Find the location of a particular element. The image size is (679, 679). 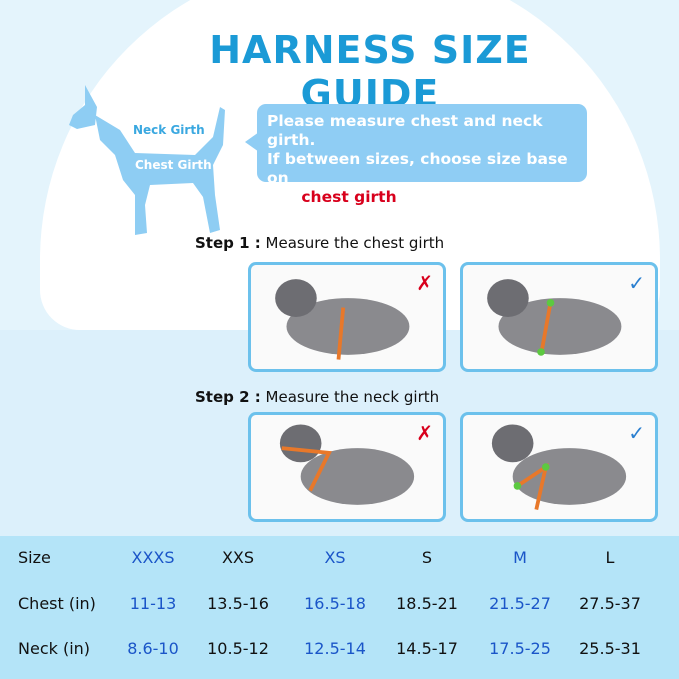

table-cell: XXXS is located at coordinates (153, 557).